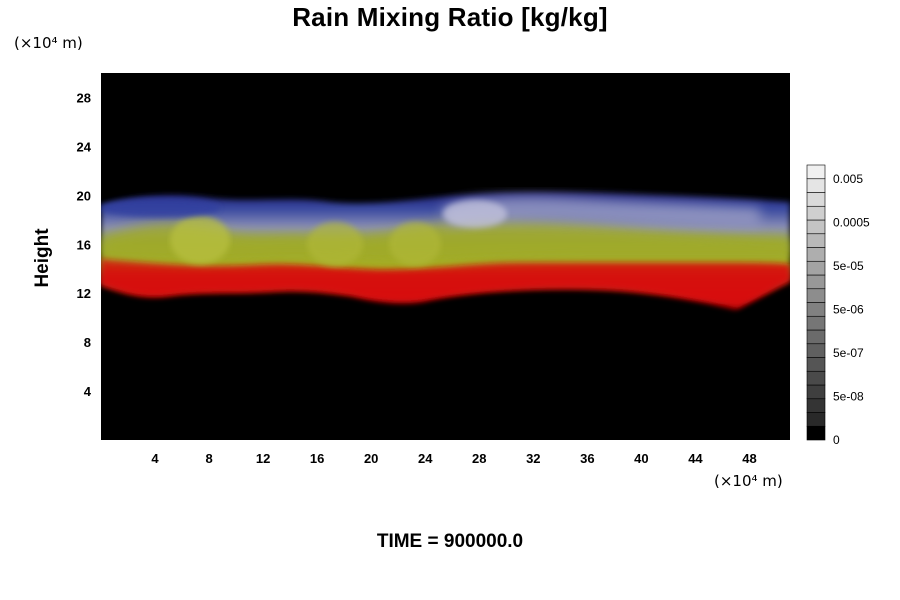  What do you see at coordinates (160, 208) in the screenshot?
I see `blue-cap` at bounding box center [160, 208].